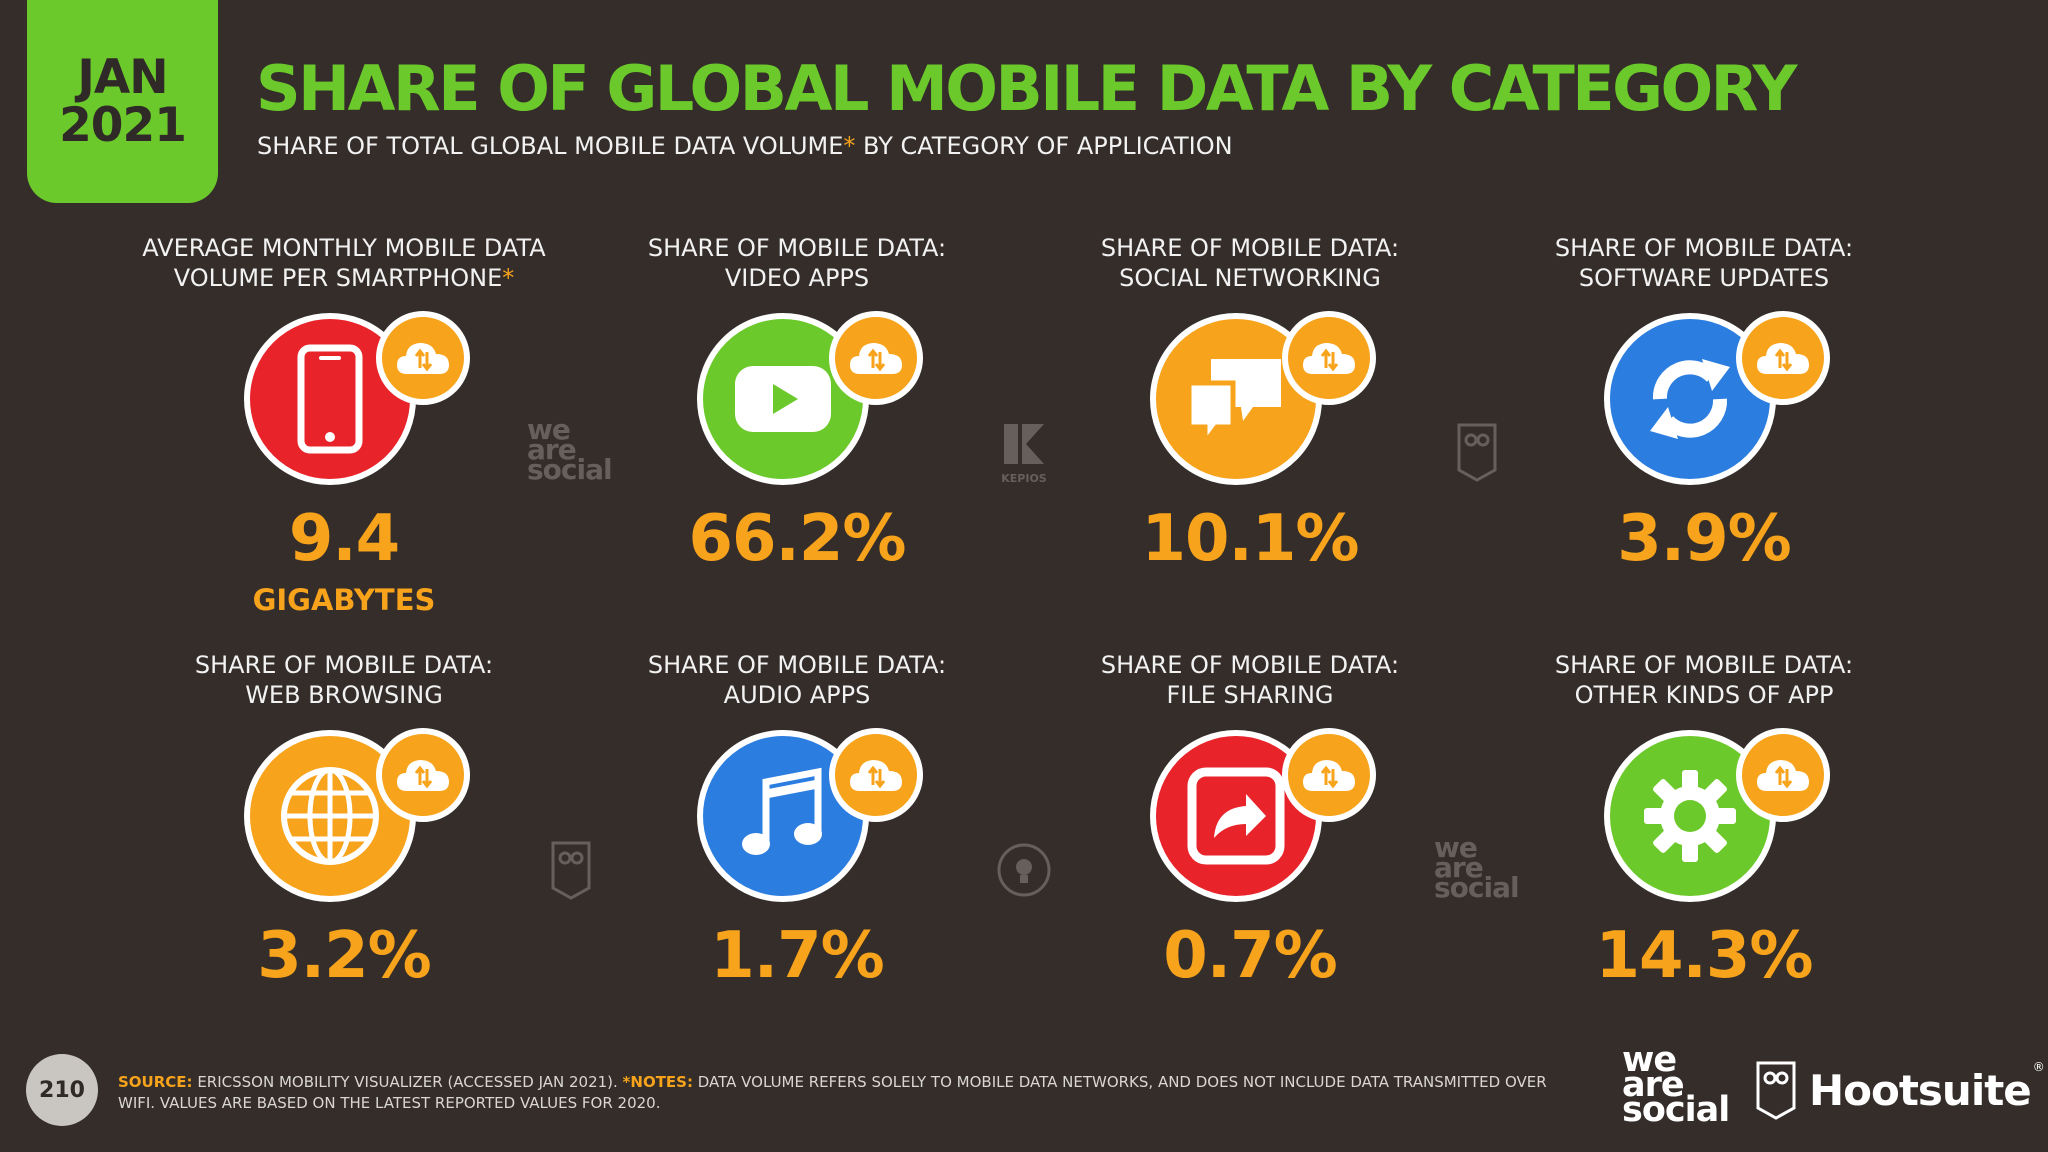 This screenshot has width=2048, height=1152. I want to click on hootsuite-logo: Hootsuite ®, so click(1900, 1090).